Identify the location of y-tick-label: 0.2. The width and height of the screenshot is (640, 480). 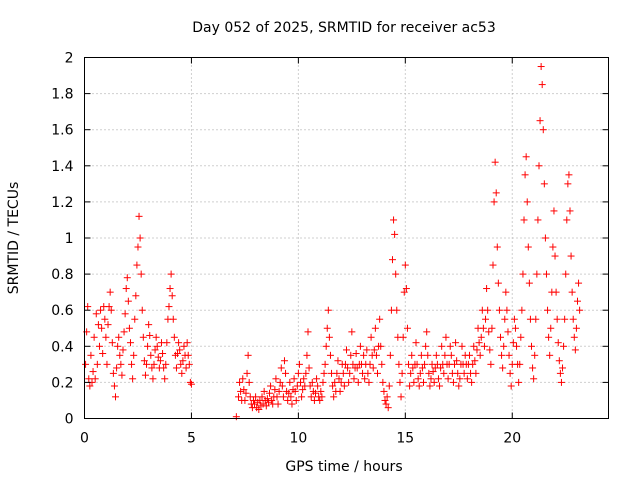
(62, 383).